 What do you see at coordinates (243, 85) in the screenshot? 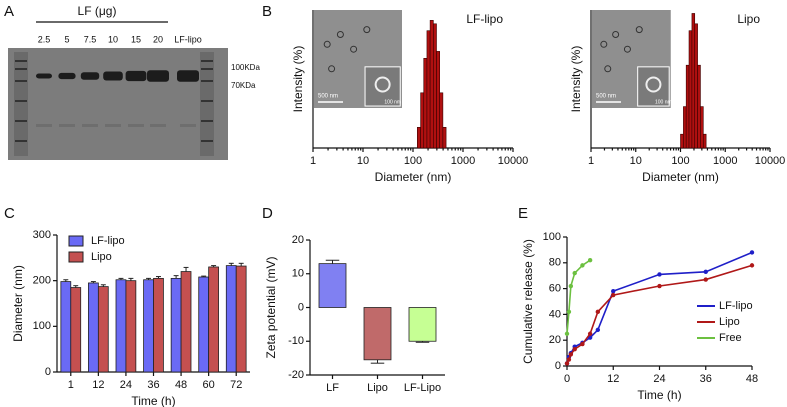
I see `marker-label: 70KDa` at bounding box center [243, 85].